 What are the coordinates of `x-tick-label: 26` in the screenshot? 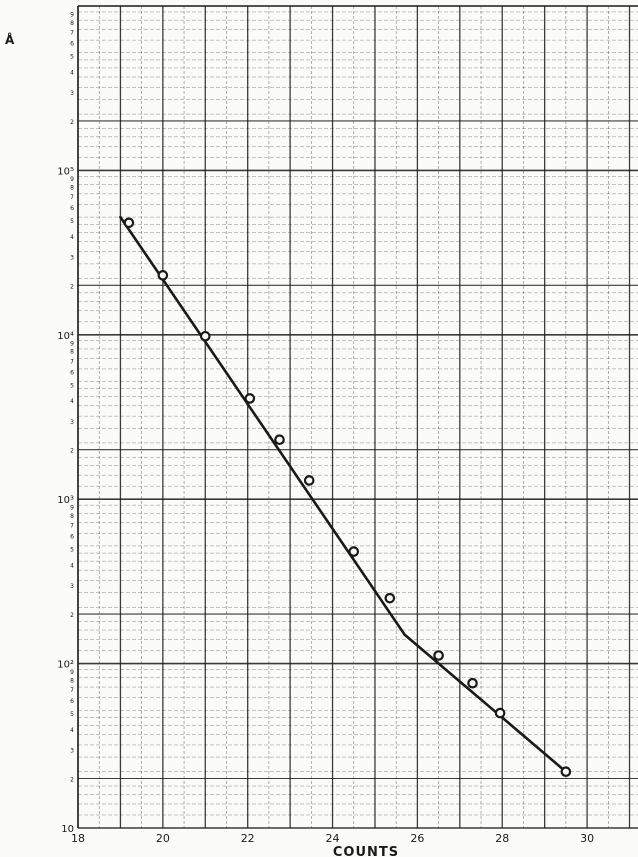 It's located at (417, 838).